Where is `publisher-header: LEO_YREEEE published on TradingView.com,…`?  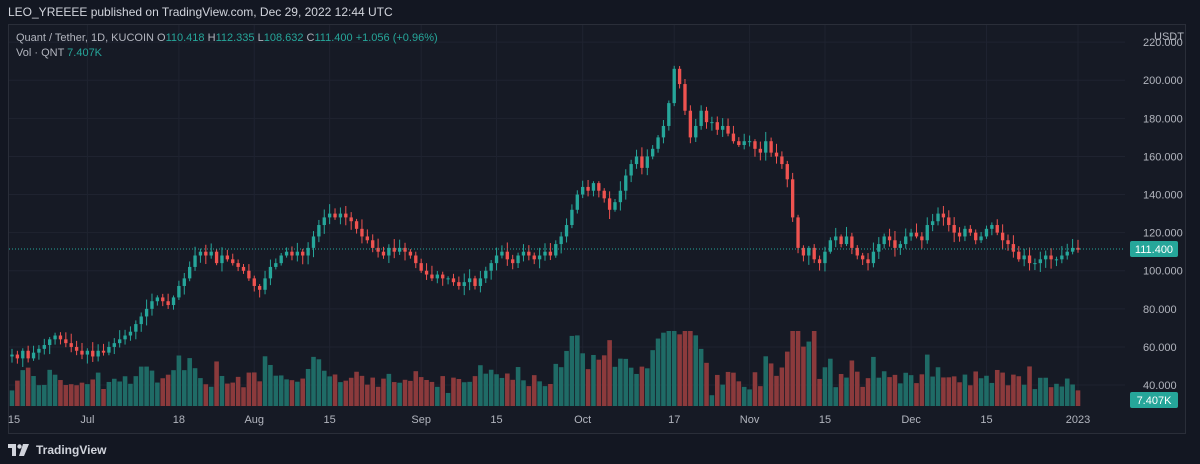 publisher-header: LEO_YREEEE published on TradingView.com,… is located at coordinates (200, 12).